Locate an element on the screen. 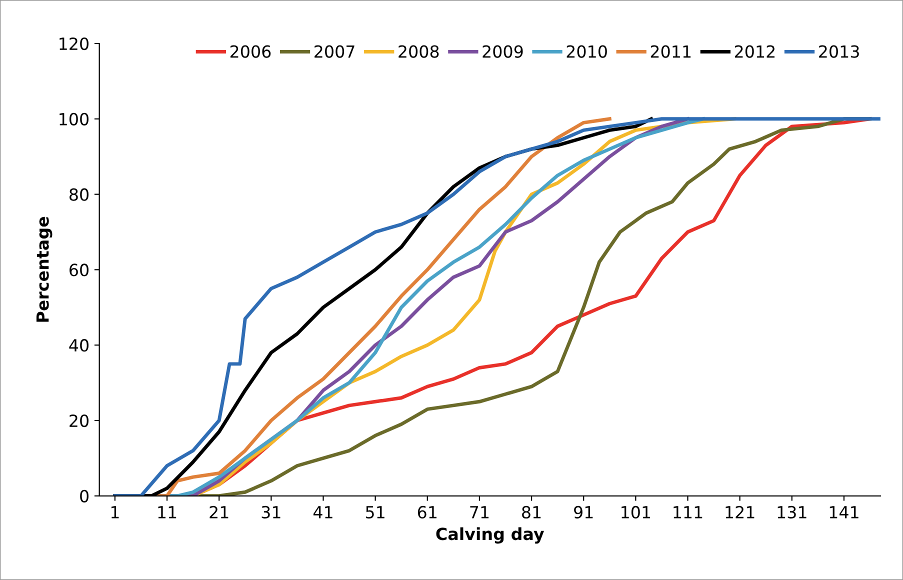 This screenshot has width=903, height=580. y-axis-title: Percentage is located at coordinates (44, 269).